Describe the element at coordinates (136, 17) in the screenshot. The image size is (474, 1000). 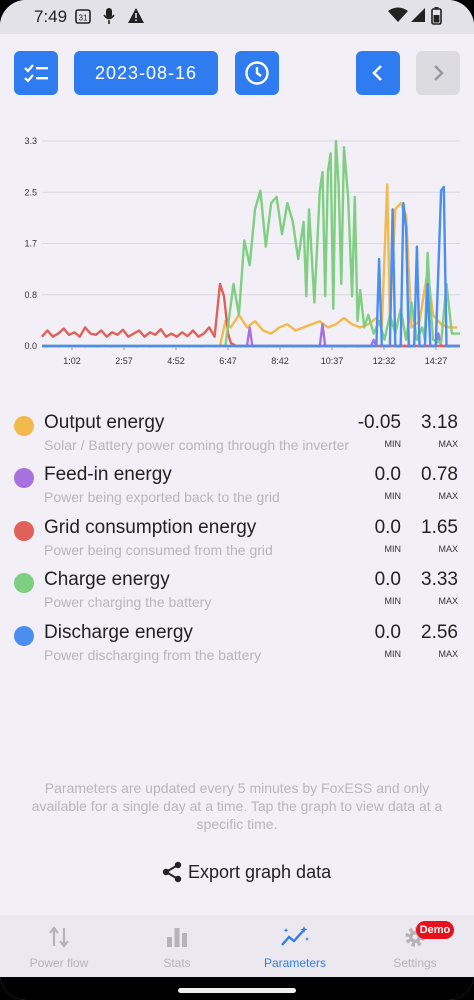
I see `warning-icon` at that location.